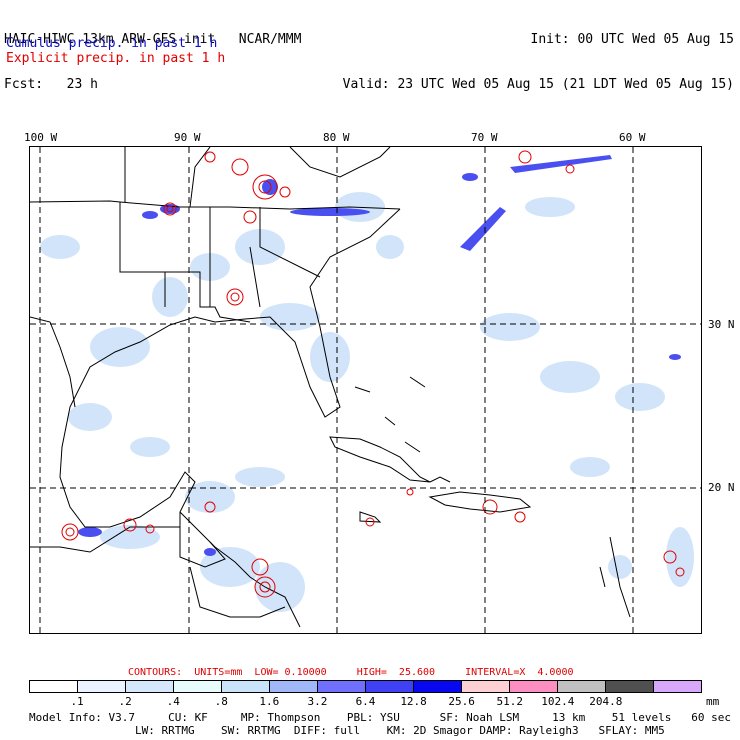 This screenshot has width=740, height=740. I want to click on colorbar-units: mm, so click(713, 701).